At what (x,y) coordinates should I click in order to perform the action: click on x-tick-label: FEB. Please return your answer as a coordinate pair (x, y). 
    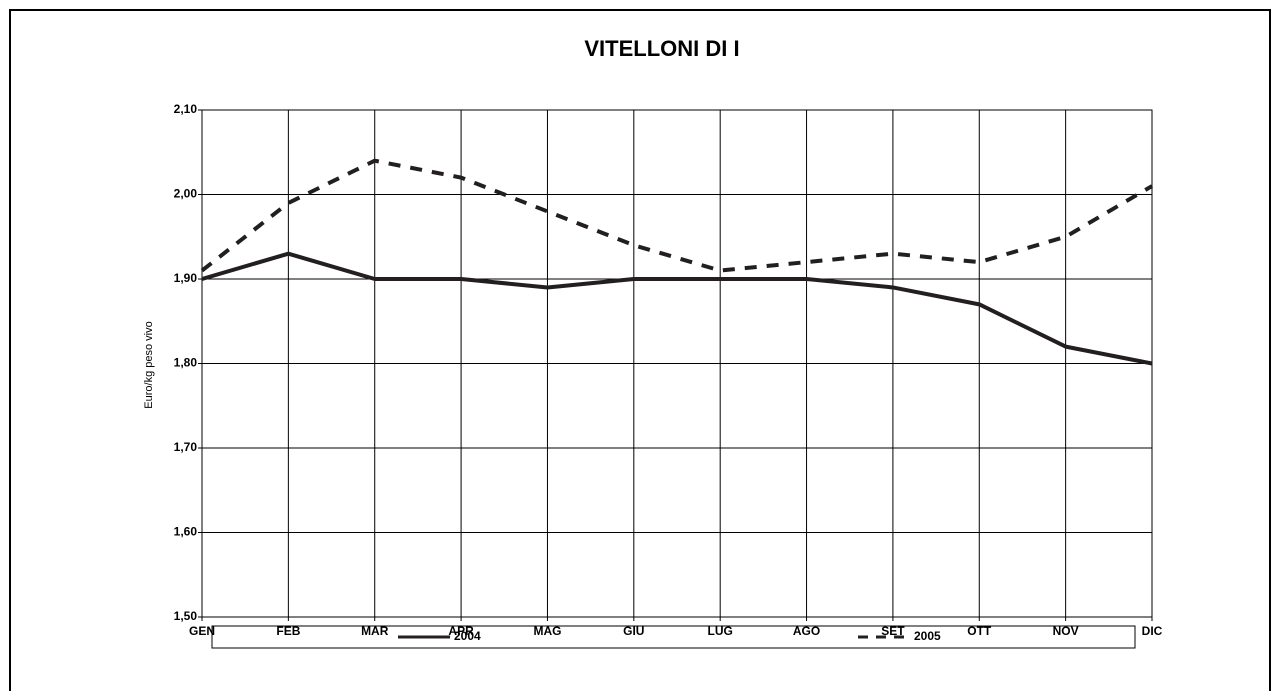
    Looking at the image, I should click on (288, 631).